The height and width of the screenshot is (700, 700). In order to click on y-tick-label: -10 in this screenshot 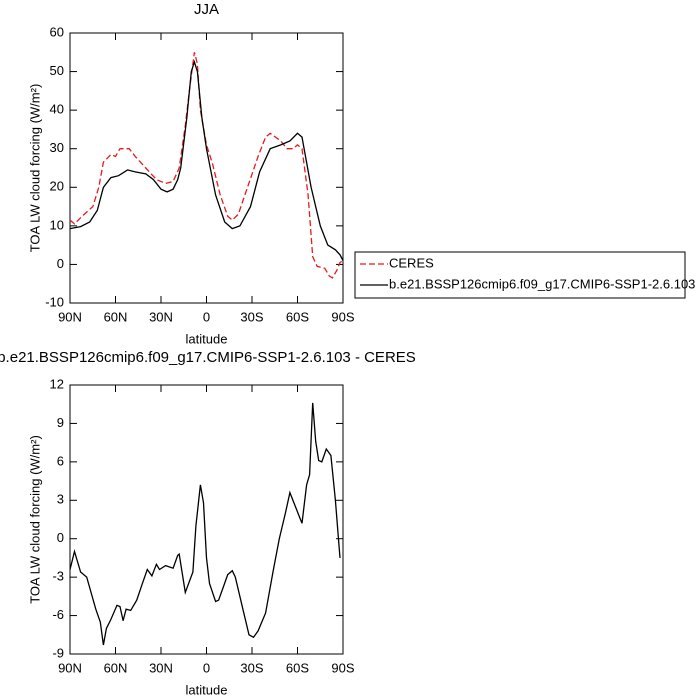, I will do `click(54, 301)`.